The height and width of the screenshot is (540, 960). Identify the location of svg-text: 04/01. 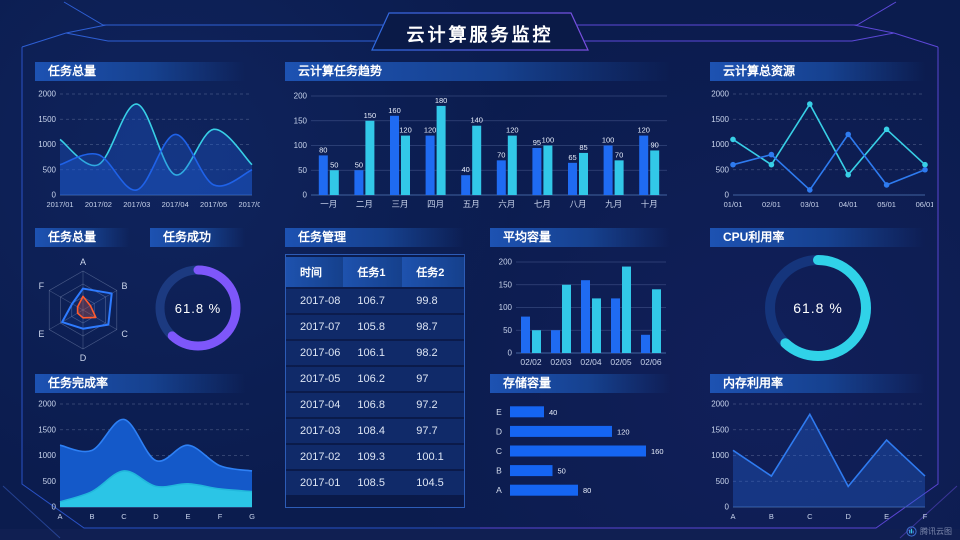
(848, 204).